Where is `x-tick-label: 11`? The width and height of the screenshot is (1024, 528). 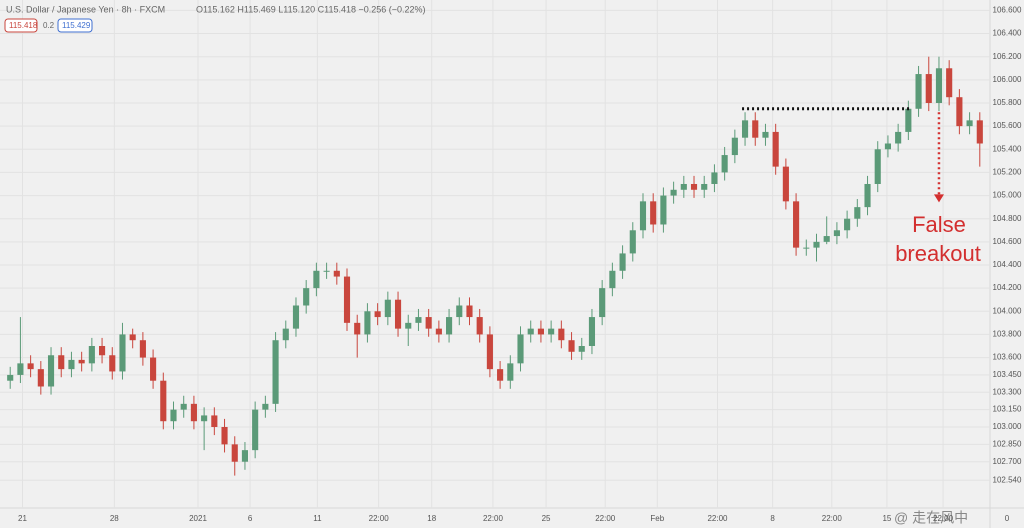 x-tick-label: 11 is located at coordinates (317, 518).